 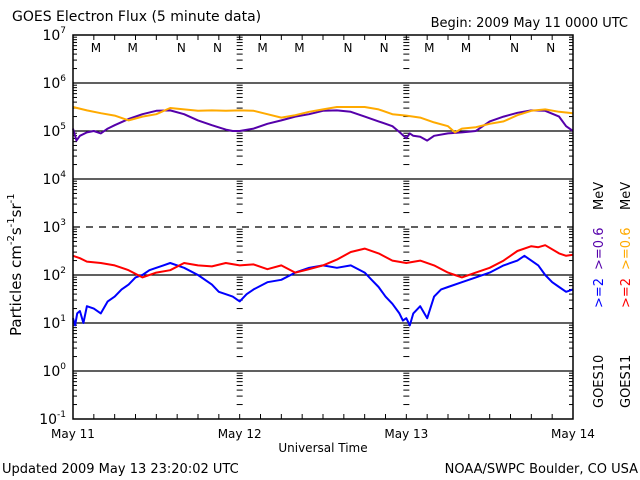 I want to click on x-tick-label: May 12, so click(x=240, y=434).